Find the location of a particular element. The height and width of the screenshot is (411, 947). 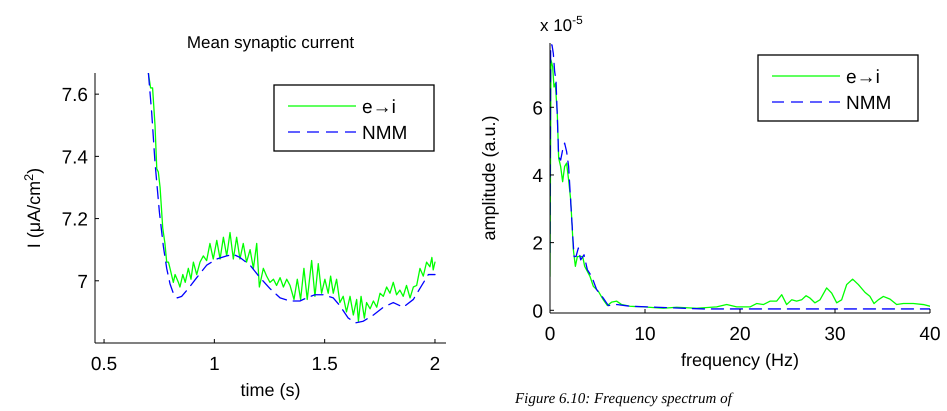

x-tick-label: 10 is located at coordinates (645, 334).